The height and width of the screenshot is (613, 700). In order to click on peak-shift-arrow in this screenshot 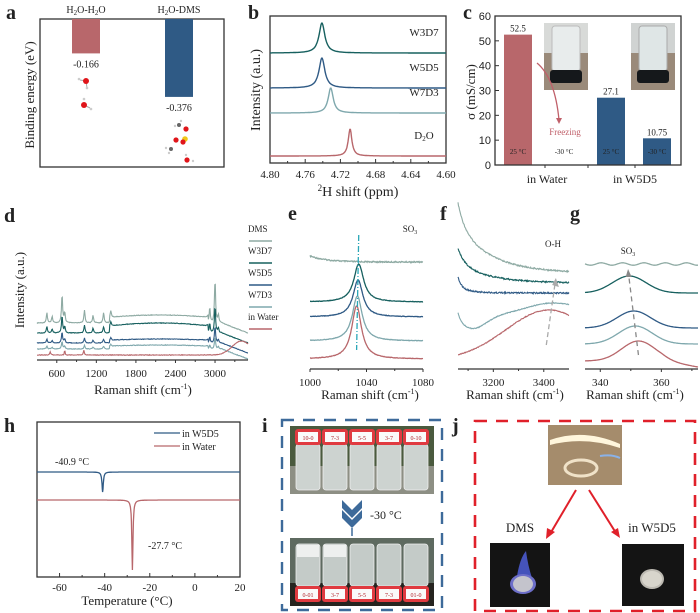, I will do `click(634, 315)`.